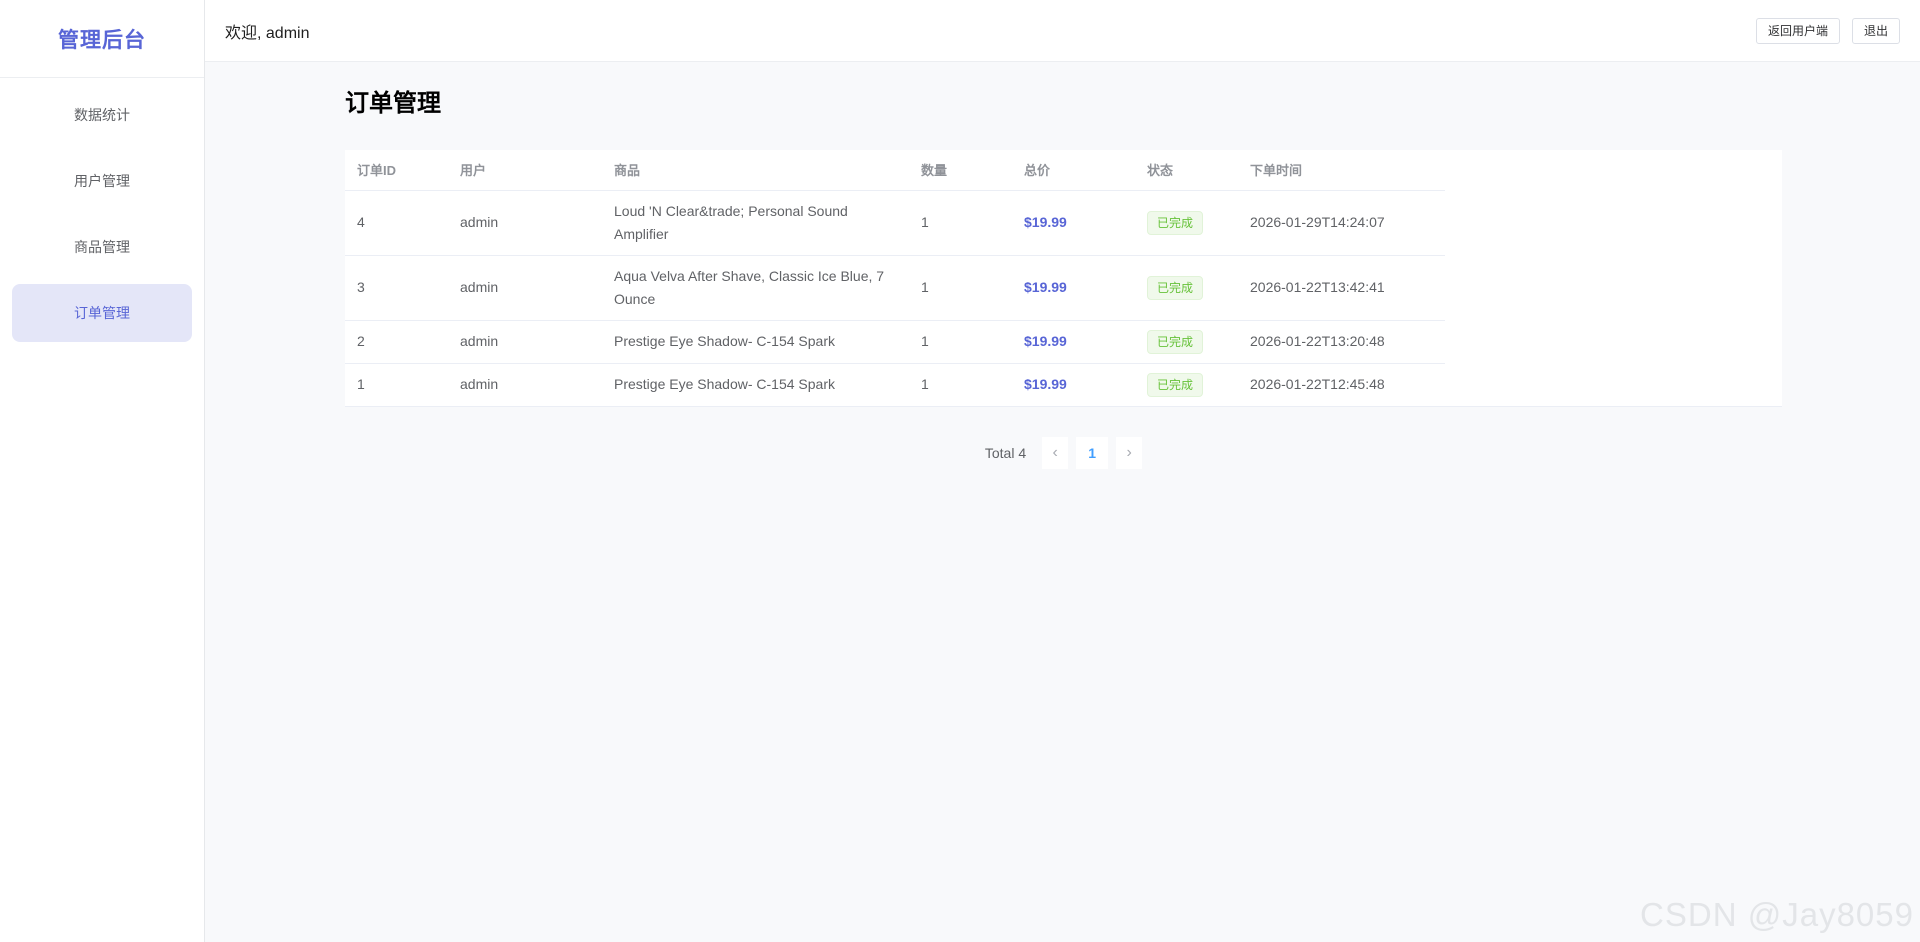 Image resolution: width=1920 pixels, height=942 pixels. What do you see at coordinates (102, 39) in the screenshot?
I see `brand-title: 管理后台` at bounding box center [102, 39].